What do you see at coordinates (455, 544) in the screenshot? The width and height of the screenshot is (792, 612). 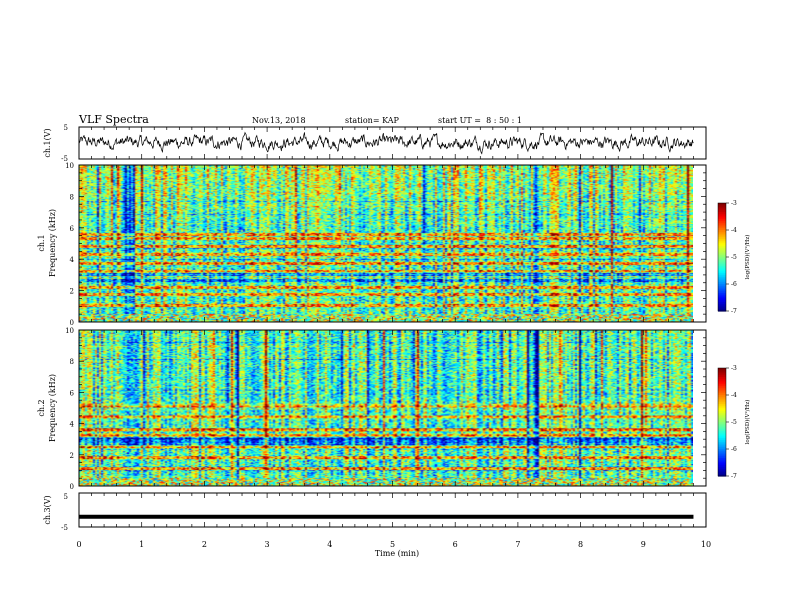 I see `time-tick-label: 6` at bounding box center [455, 544].